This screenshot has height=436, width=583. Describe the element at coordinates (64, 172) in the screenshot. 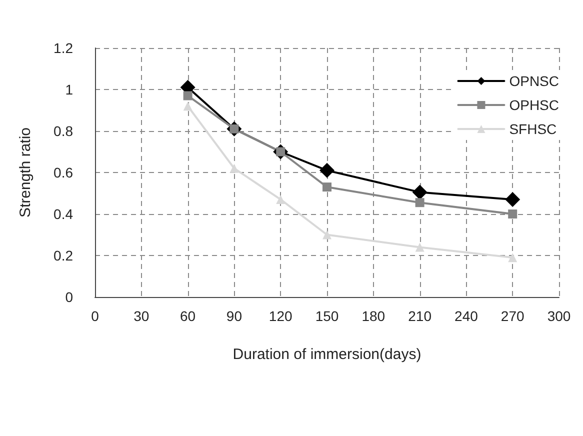

I see `y-tick-label: 0.6` at that location.